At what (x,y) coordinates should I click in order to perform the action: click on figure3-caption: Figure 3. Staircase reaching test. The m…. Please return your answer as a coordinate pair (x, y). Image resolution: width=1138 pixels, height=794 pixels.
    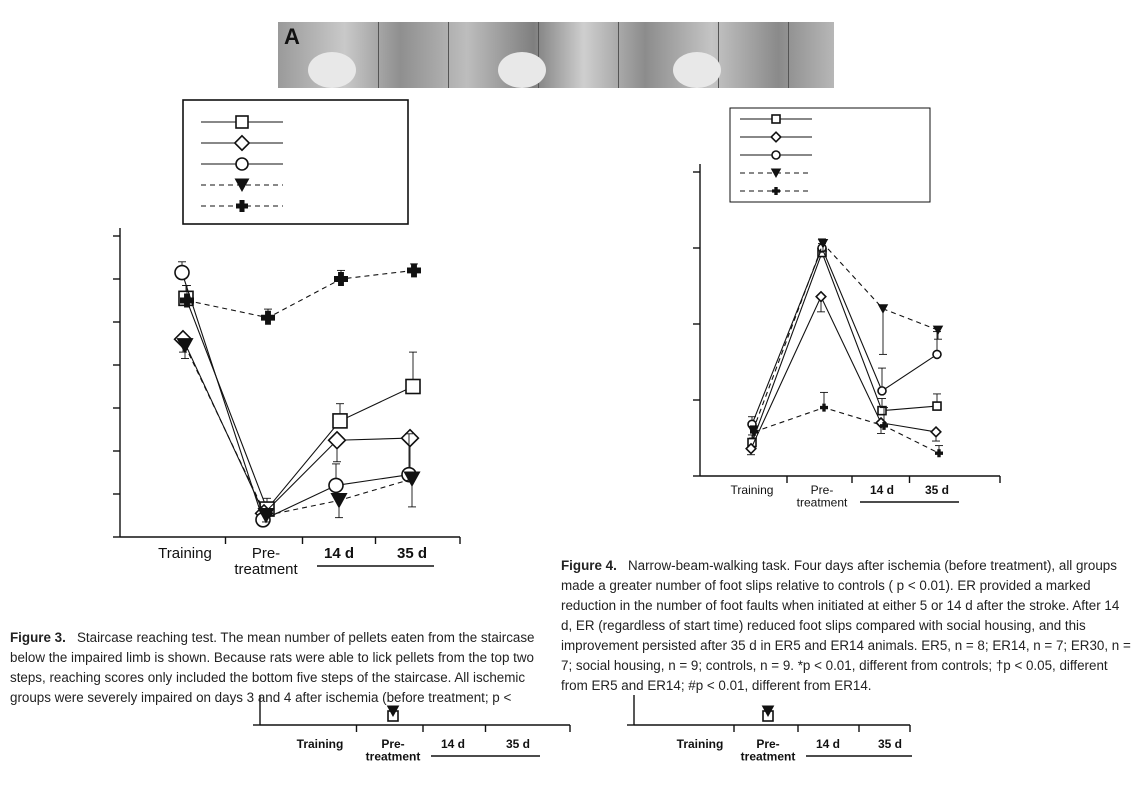
    Looking at the image, I should click on (272, 668).